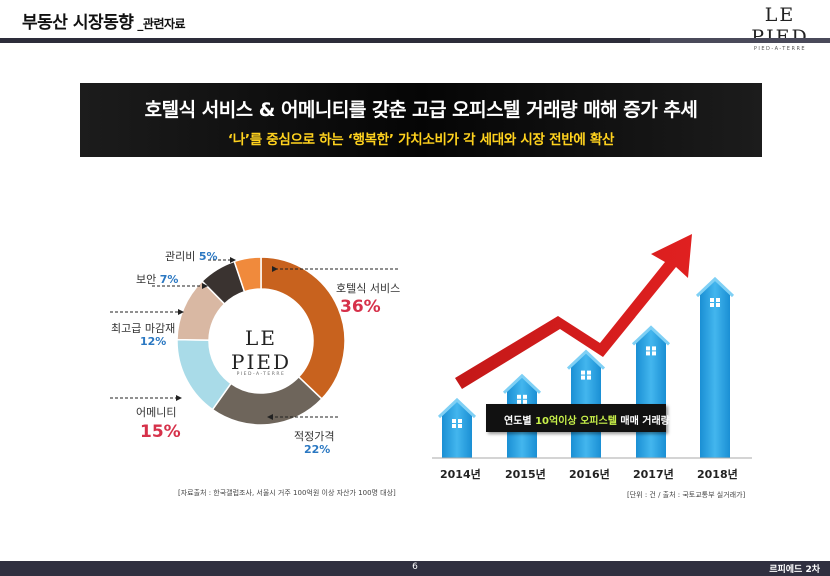 The image size is (830, 576). I want to click on center-logo-tagline: PIED-A-TERRE, so click(261, 374).